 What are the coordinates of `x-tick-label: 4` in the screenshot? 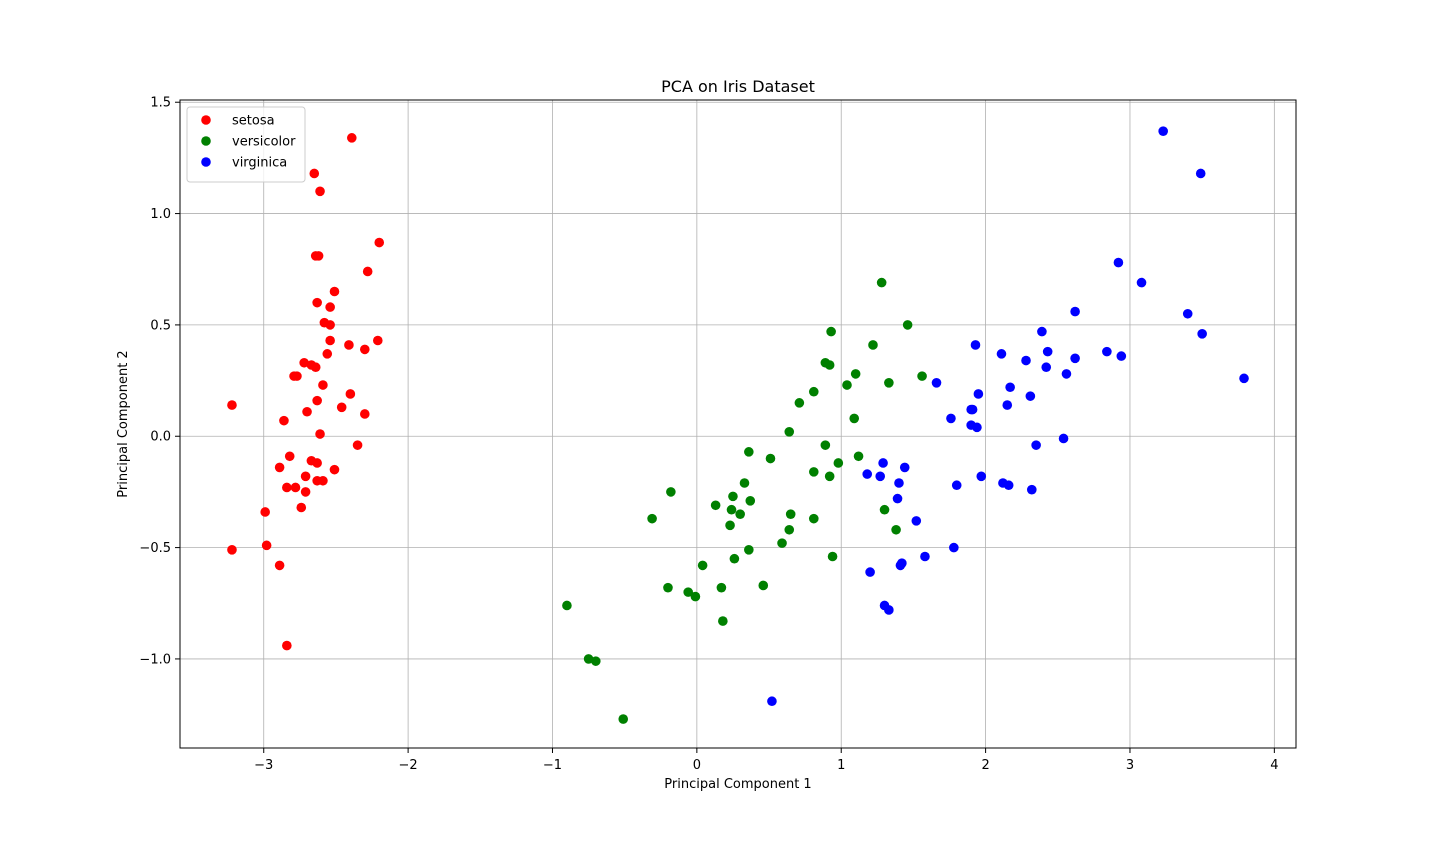 It's located at (1274, 765).